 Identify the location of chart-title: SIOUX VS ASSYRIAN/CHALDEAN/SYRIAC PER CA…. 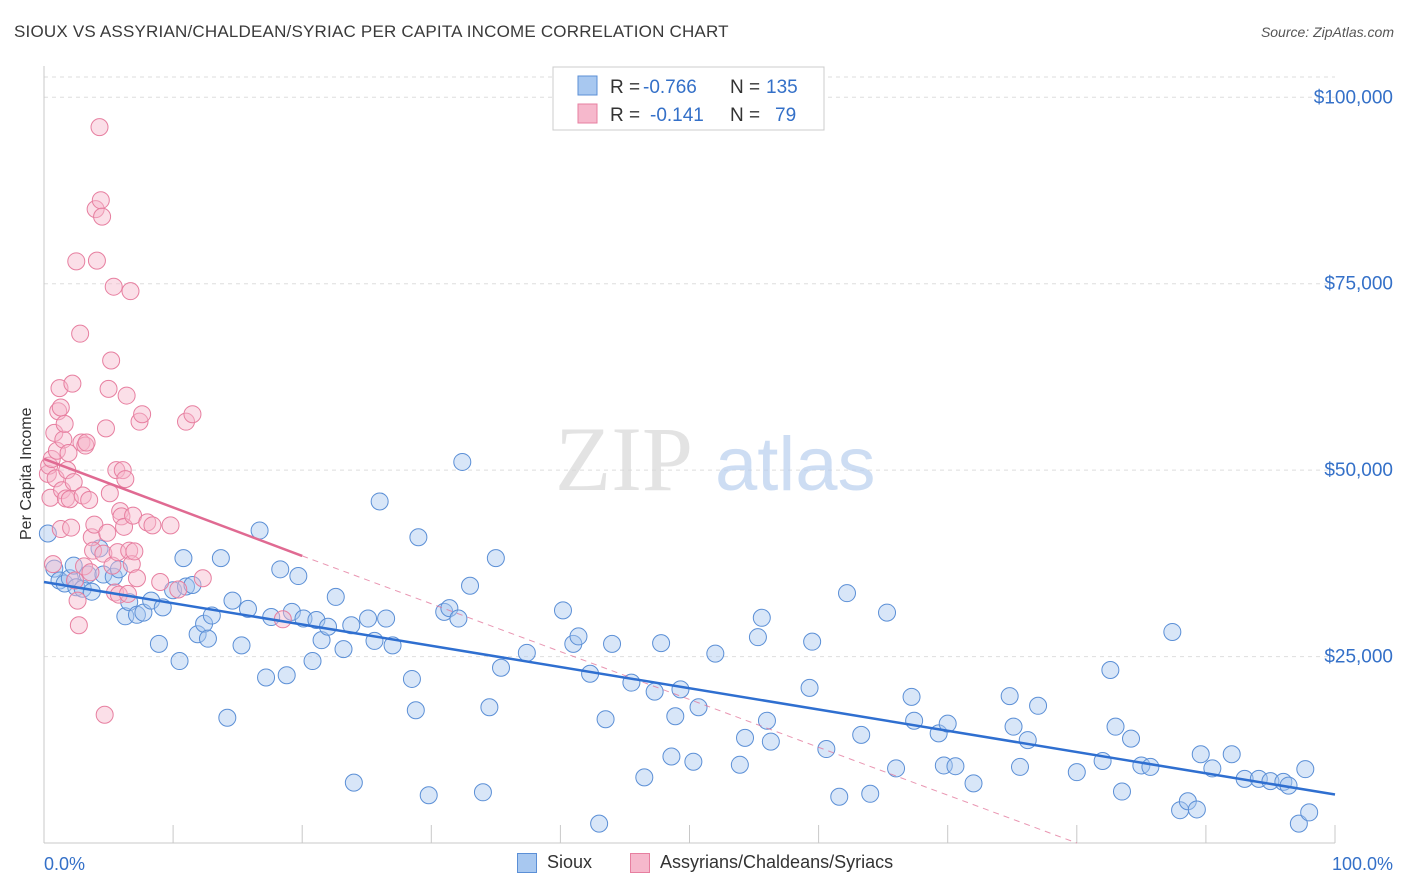
(371, 31).